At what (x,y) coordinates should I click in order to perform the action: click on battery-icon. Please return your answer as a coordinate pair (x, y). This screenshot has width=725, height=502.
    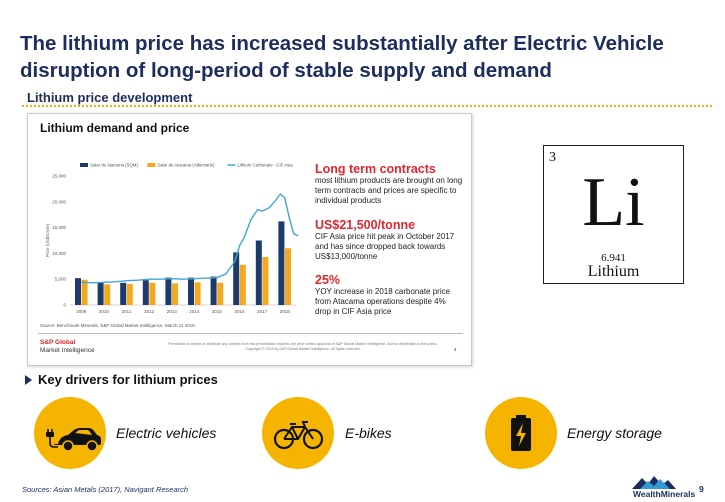
    Looking at the image, I should click on (521, 433).